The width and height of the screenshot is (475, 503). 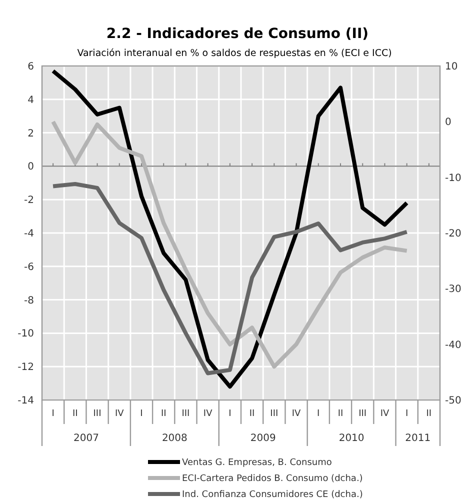 I want to click on y-tick-label: -10, so click(x=26, y=334).